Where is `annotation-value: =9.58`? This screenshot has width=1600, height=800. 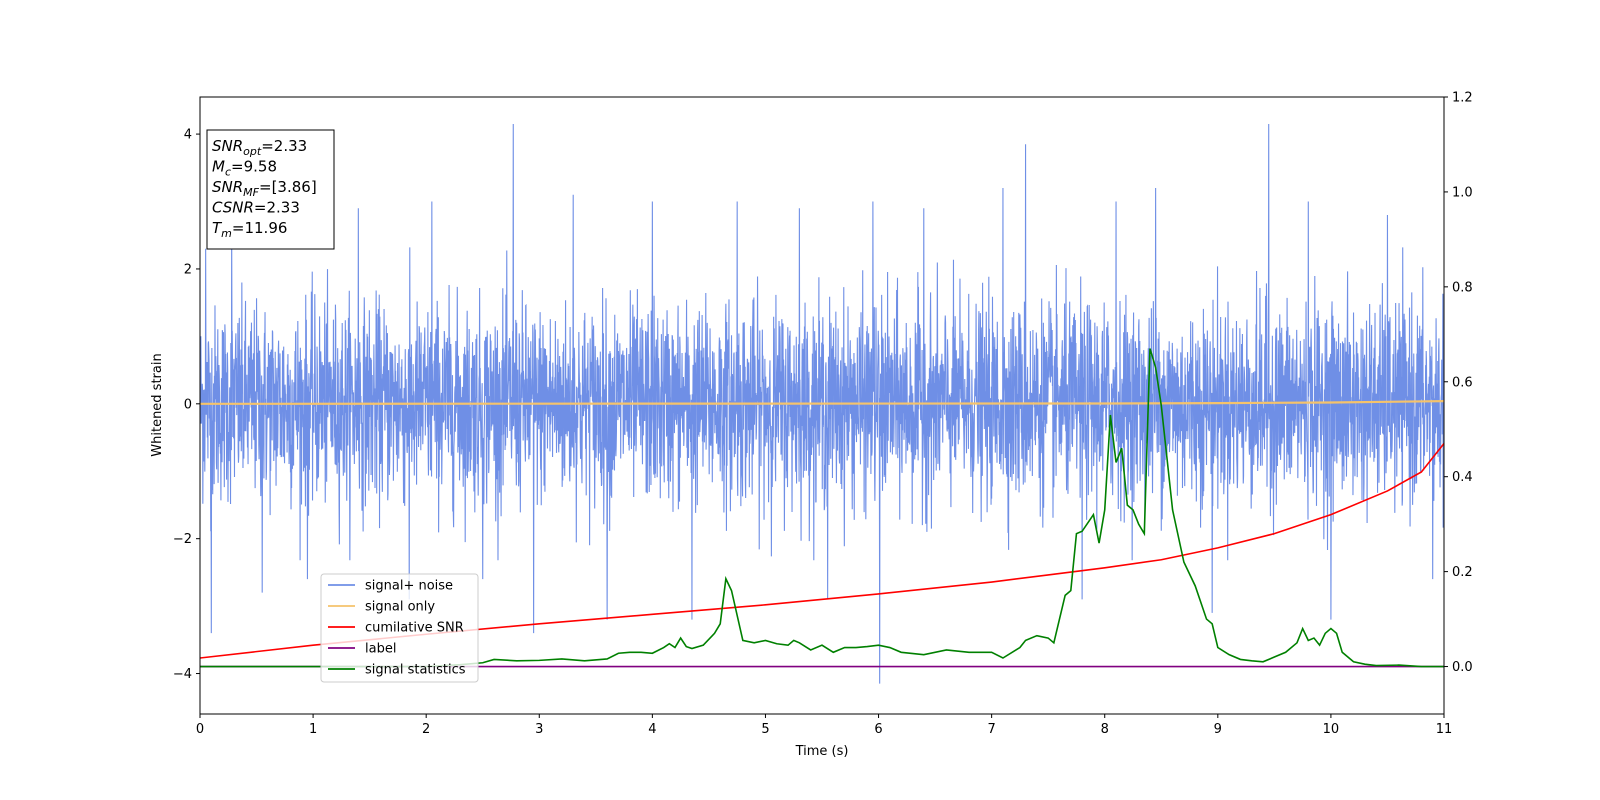
annotation-value: =9.58 is located at coordinates (254, 167).